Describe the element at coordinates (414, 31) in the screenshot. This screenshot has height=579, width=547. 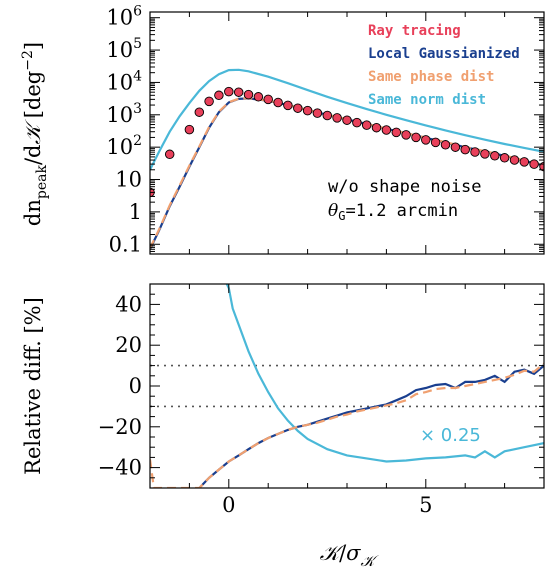
I see `legend-ray-tracing: Ray tracing` at that location.